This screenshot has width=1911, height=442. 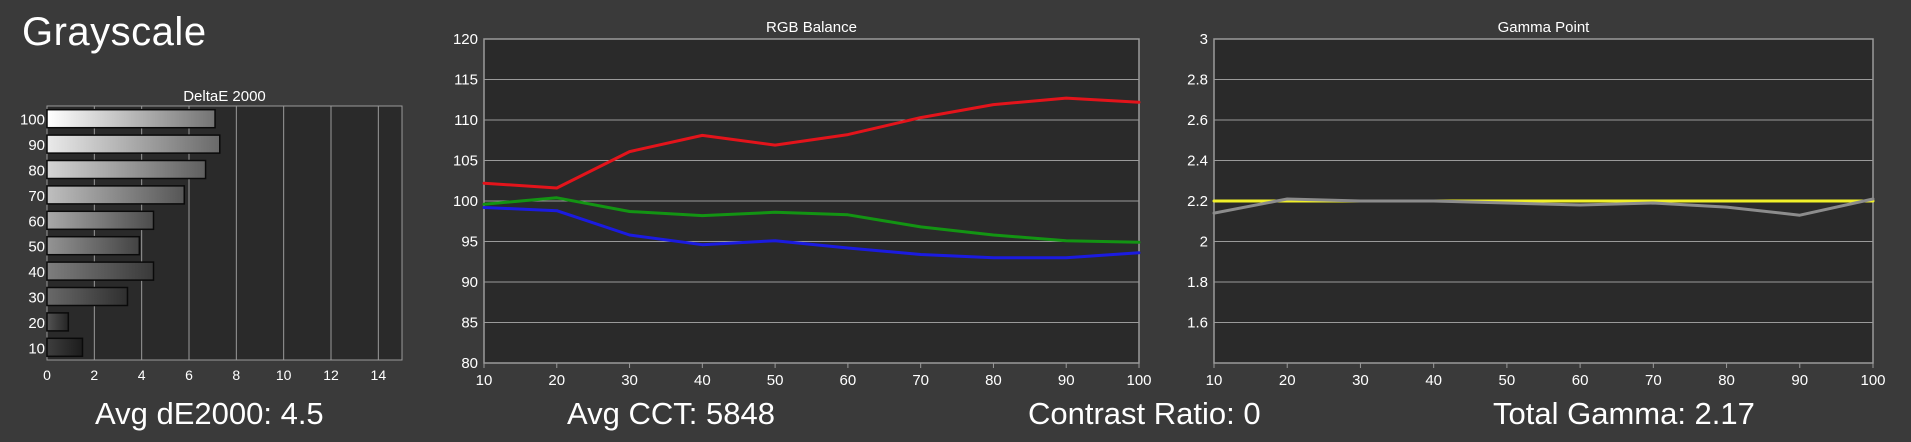 What do you see at coordinates (36, 171) in the screenshot?
I see `deltae-category-label: 80` at bounding box center [36, 171].